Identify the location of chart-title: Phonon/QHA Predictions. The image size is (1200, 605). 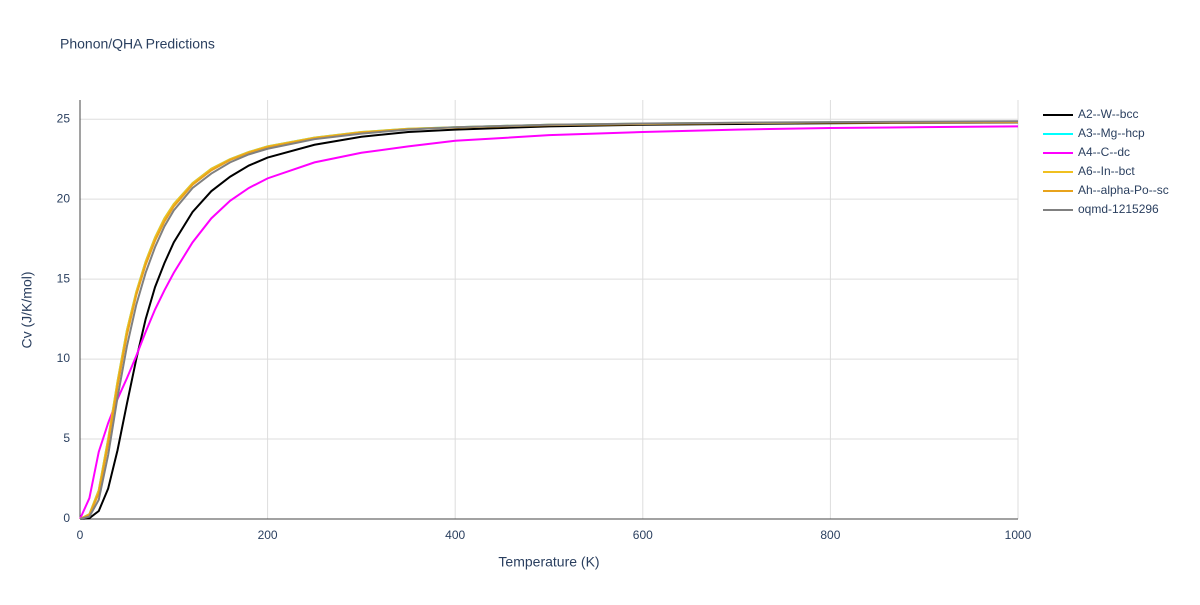
(137, 44).